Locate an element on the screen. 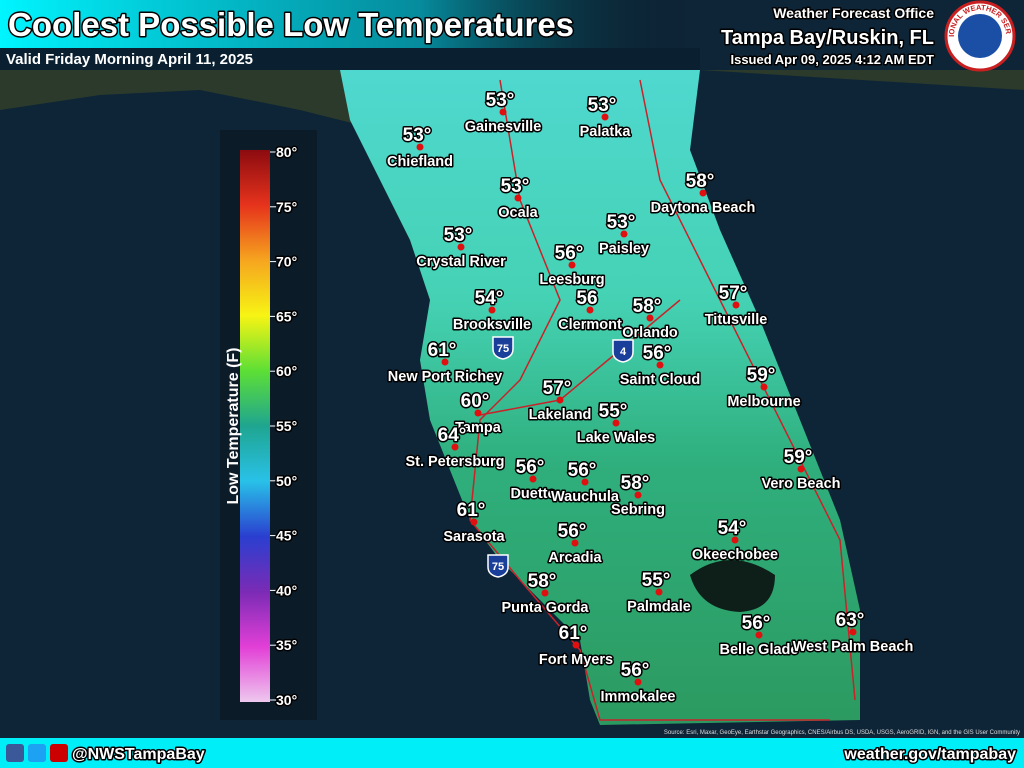 The width and height of the screenshot is (1024, 768). temperature: 58° is located at coordinates (635, 483).